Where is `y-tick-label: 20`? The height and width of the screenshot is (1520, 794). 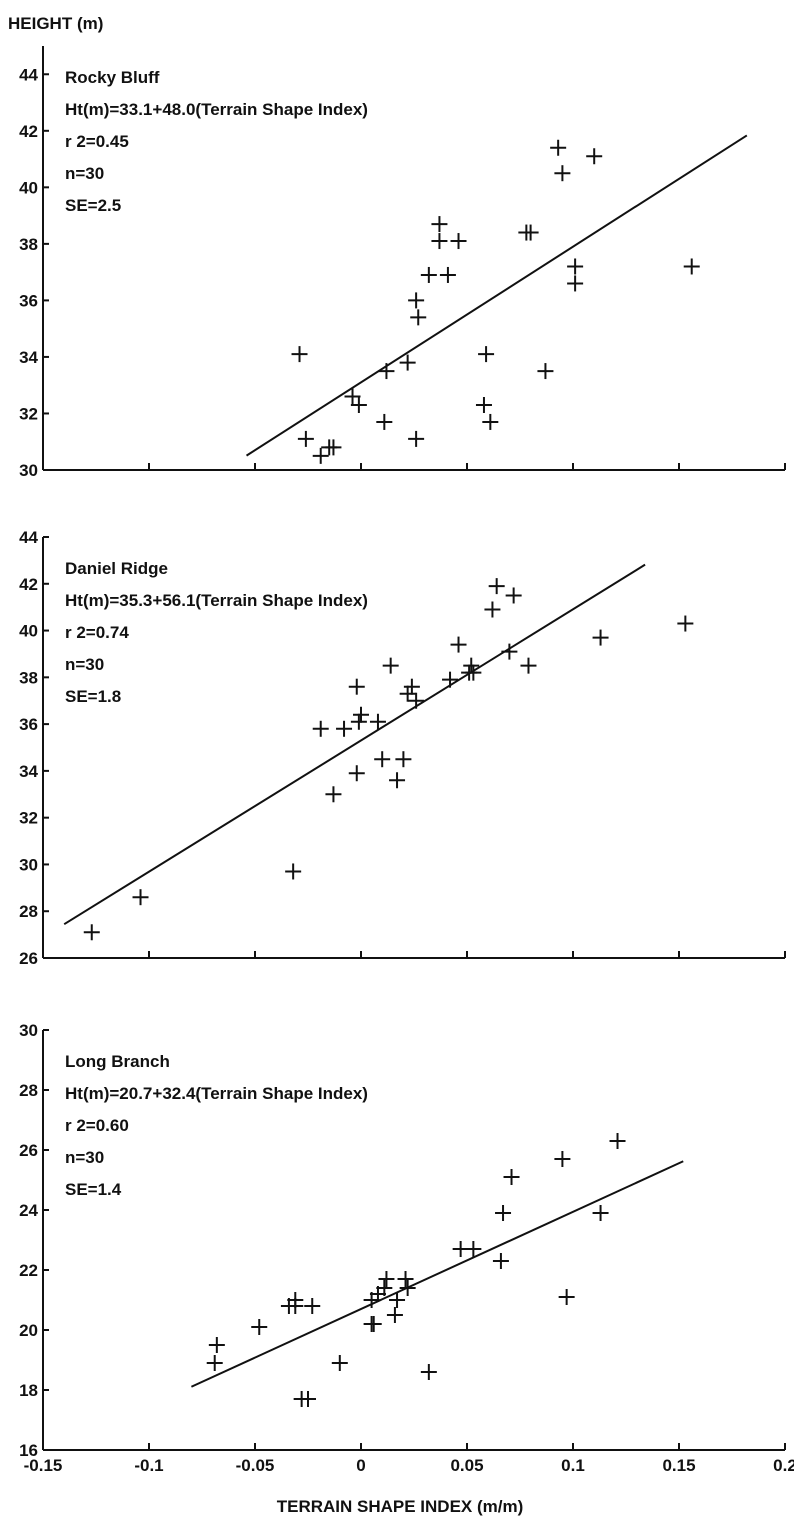
y-tick-label: 20 is located at coordinates (28, 1330).